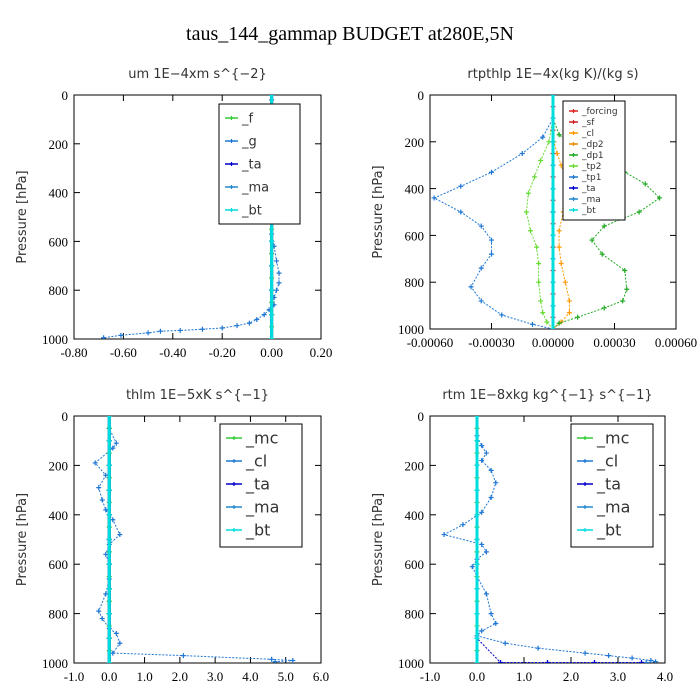 This screenshot has width=700, height=700. I want to click on y-tick-label: 200, so click(59, 144).